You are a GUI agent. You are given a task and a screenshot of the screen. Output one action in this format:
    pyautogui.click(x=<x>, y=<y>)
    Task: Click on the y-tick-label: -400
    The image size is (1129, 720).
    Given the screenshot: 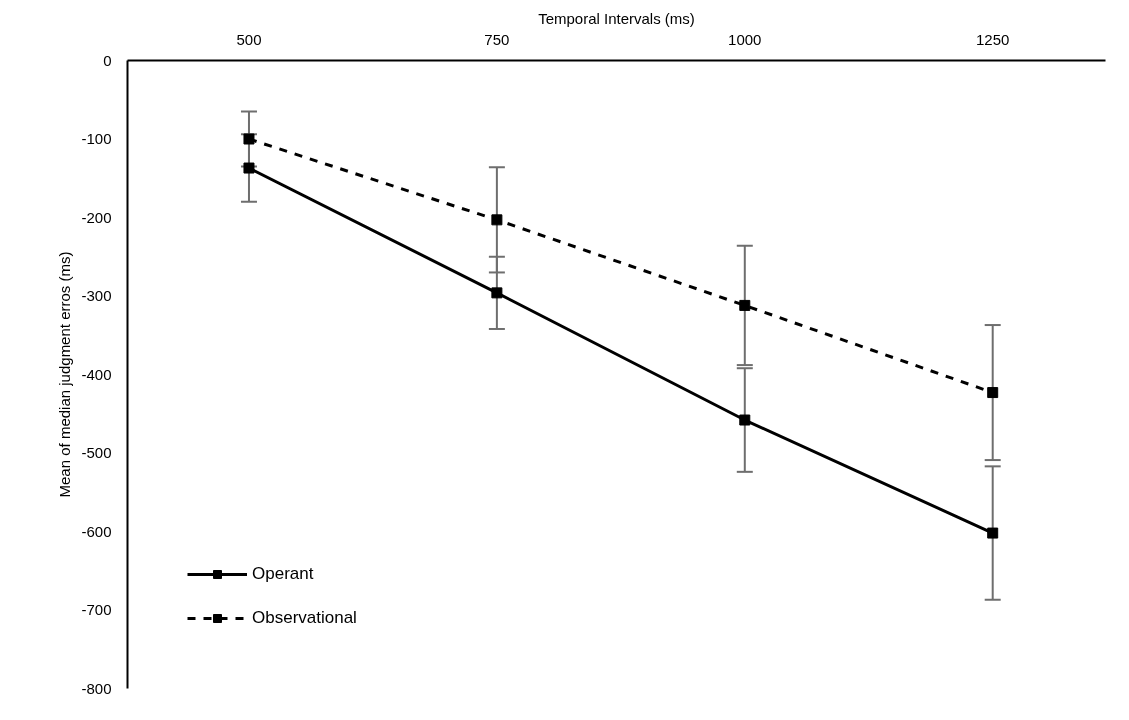 What is the action you would take?
    pyautogui.click(x=96, y=374)
    